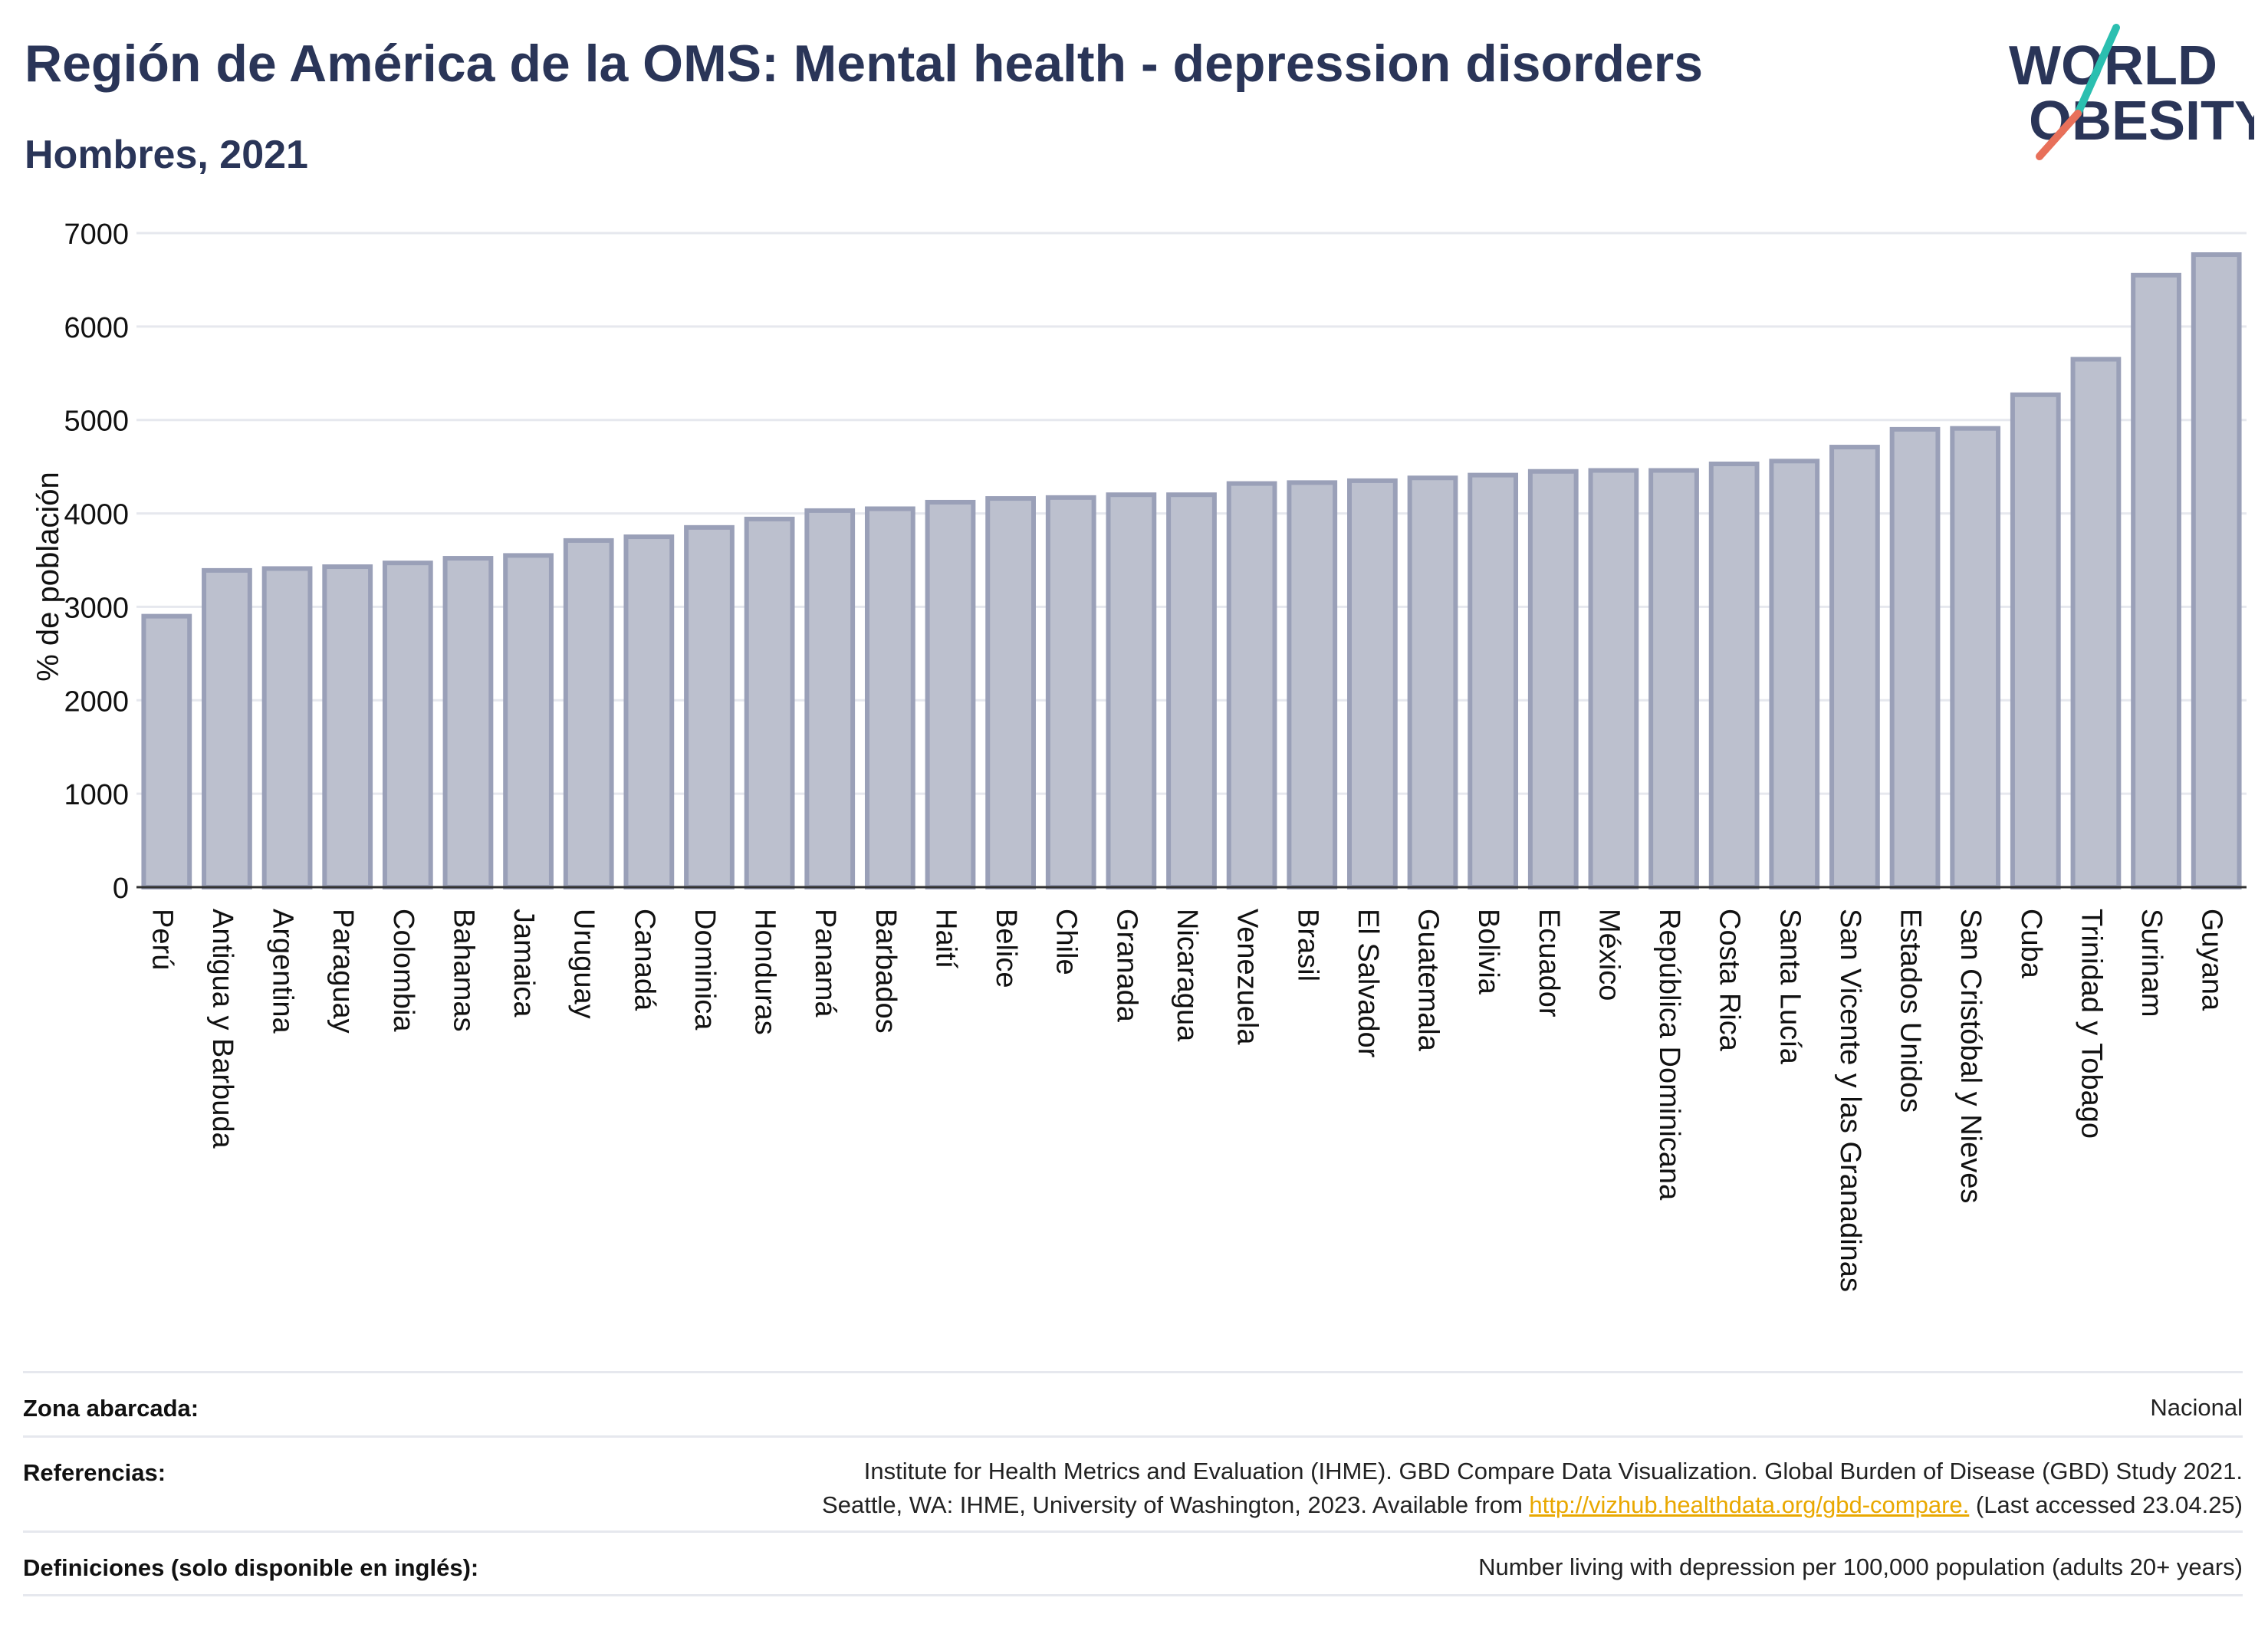 The image size is (2268, 1634). What do you see at coordinates (111, 1409) in the screenshot?
I see `footer-label-zona: Zona abarcada:` at bounding box center [111, 1409].